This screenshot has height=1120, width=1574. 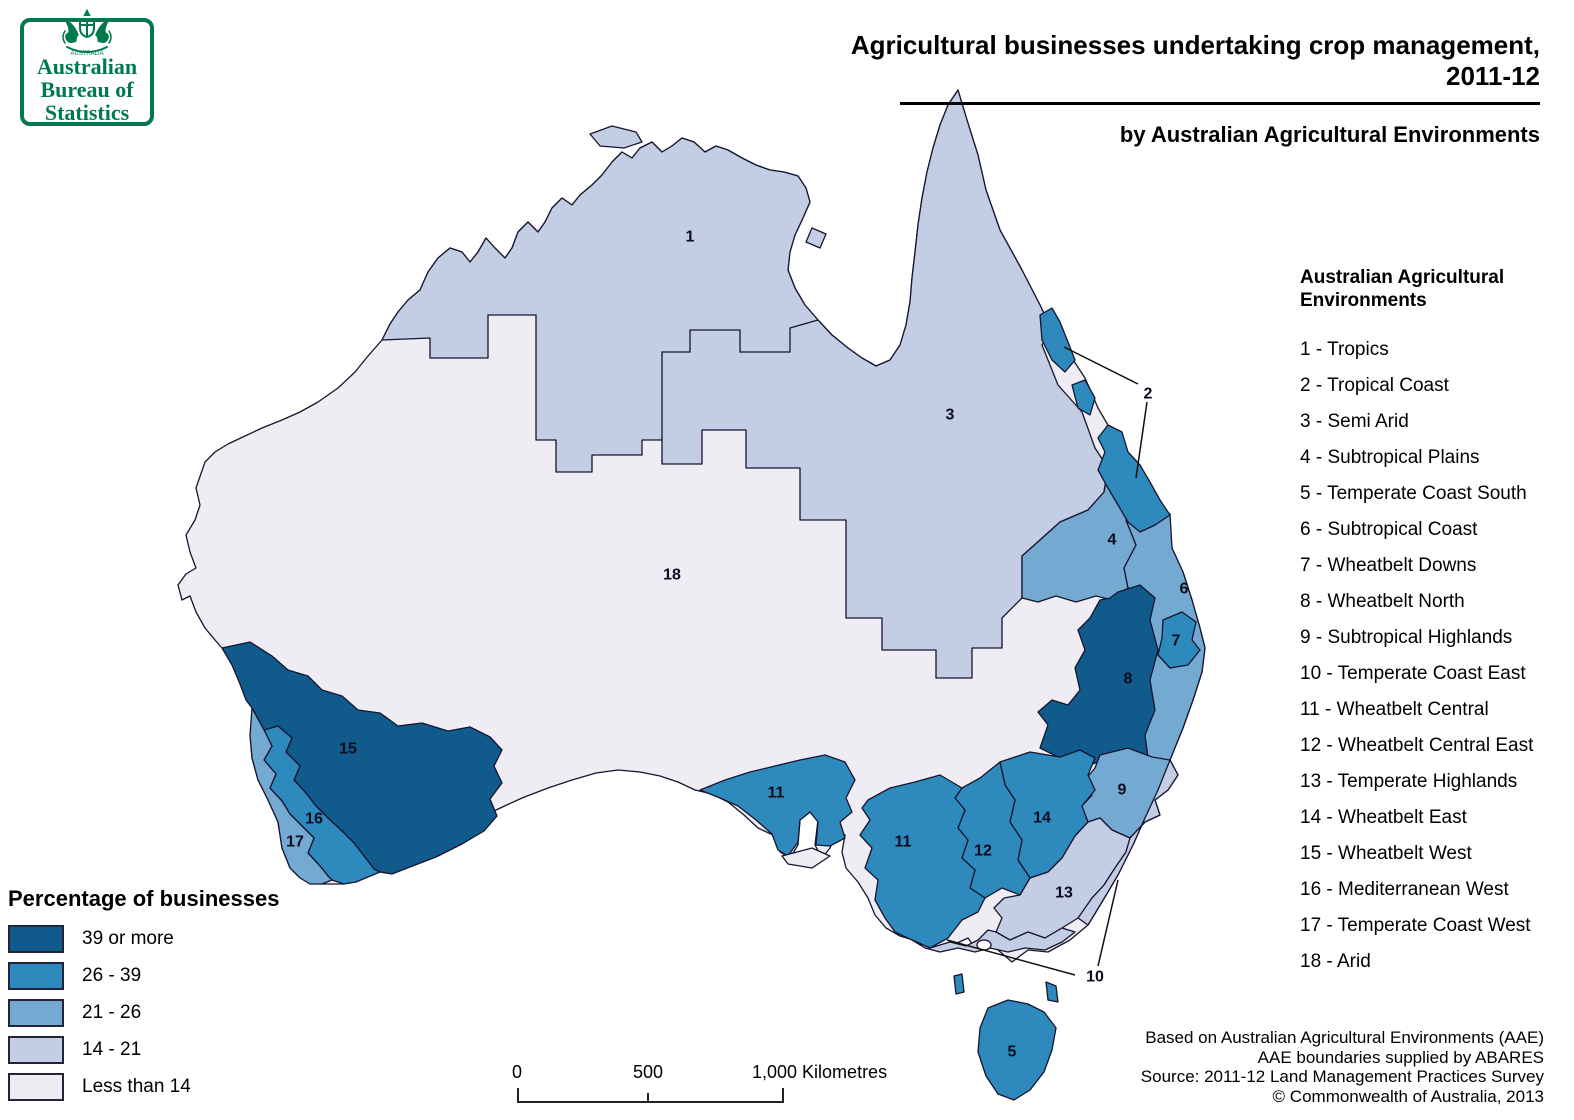 I want to click on aae-legend-item-11: 11 - Wheatbelt Central, so click(x=1394, y=709).